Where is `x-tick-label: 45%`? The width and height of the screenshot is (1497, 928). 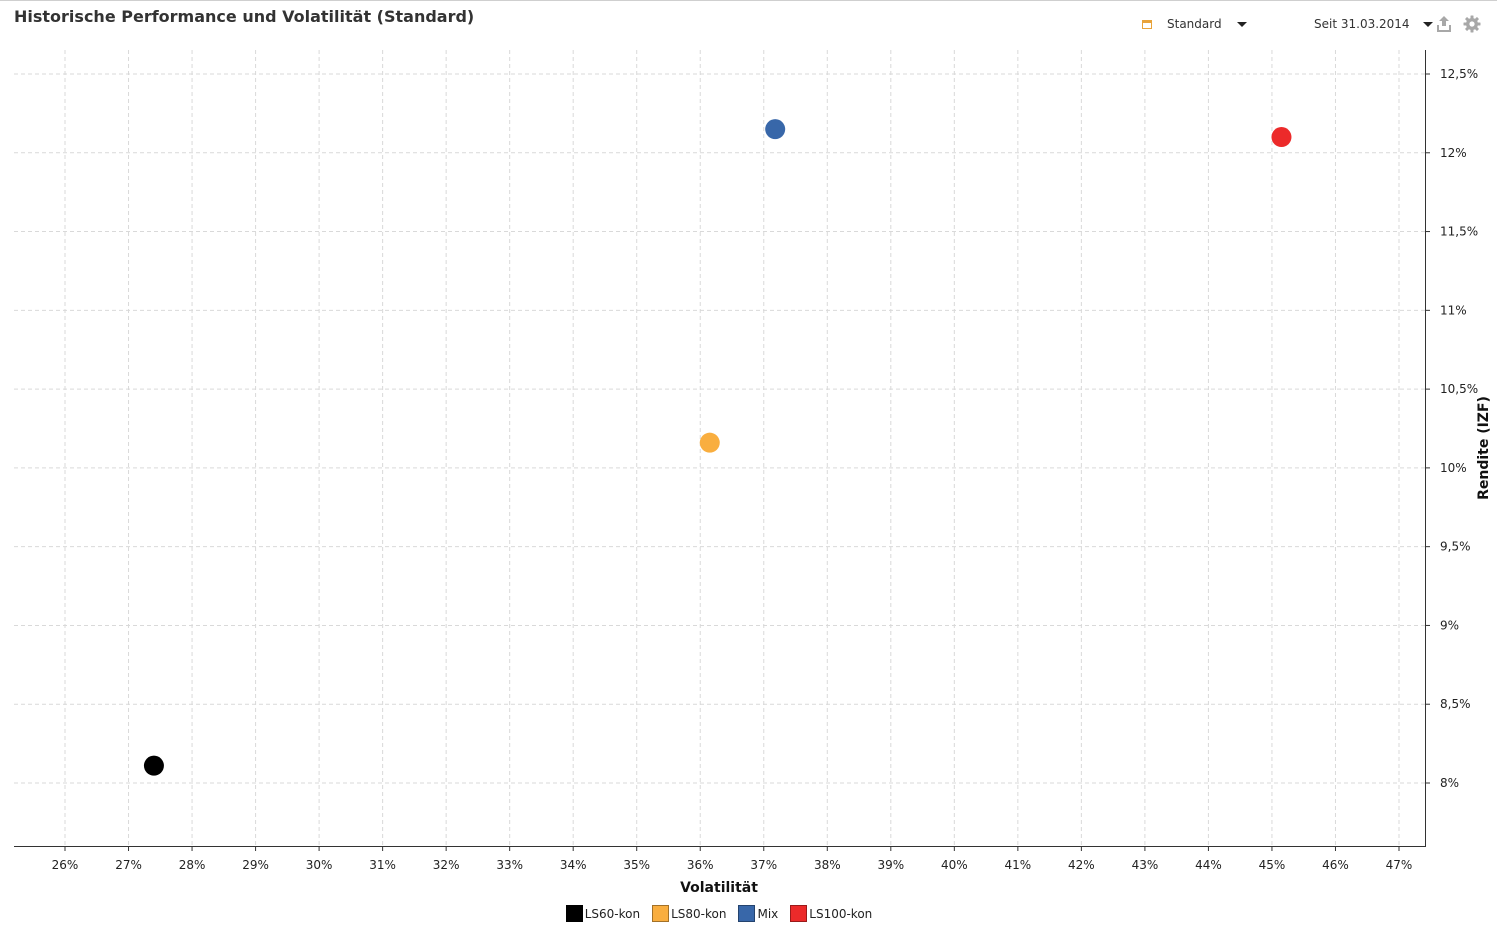 x-tick-label: 45% is located at coordinates (1272, 865).